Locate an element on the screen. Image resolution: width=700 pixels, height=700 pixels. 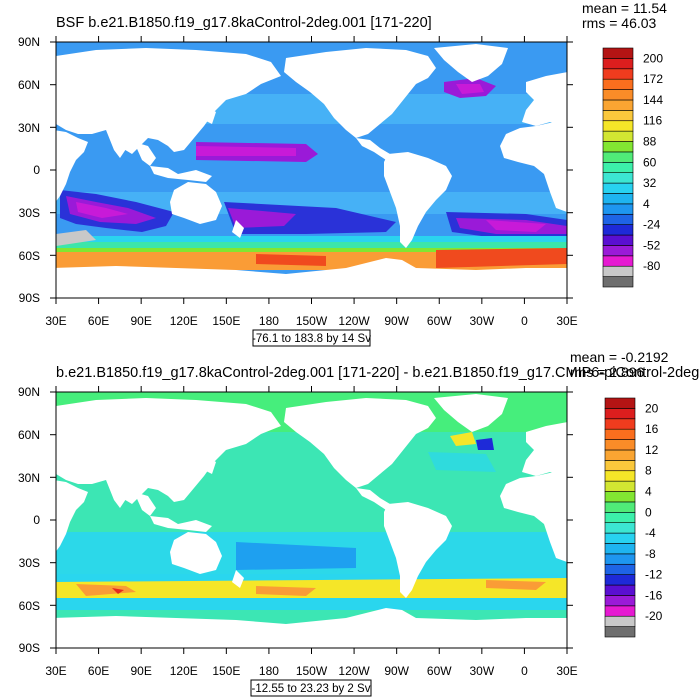
panel-1-range-note: -76.1 to 183.8 by 14 Sv is located at coordinates (311, 339).